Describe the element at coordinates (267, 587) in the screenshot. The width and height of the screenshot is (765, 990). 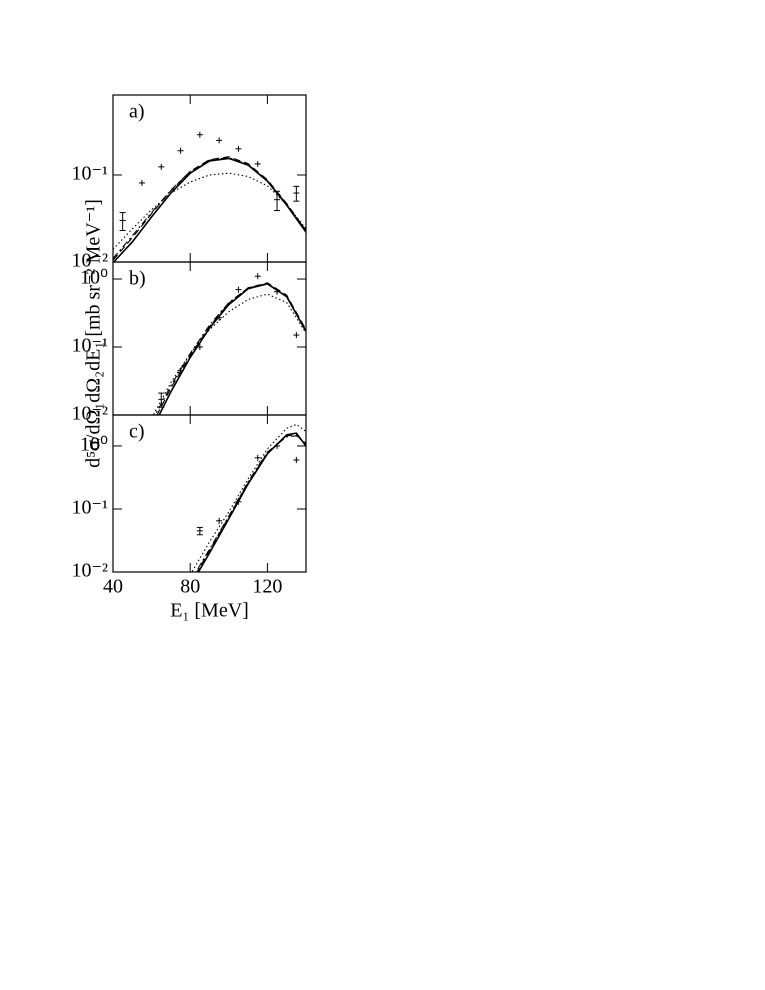
I see `x-tick-label: 120` at that location.